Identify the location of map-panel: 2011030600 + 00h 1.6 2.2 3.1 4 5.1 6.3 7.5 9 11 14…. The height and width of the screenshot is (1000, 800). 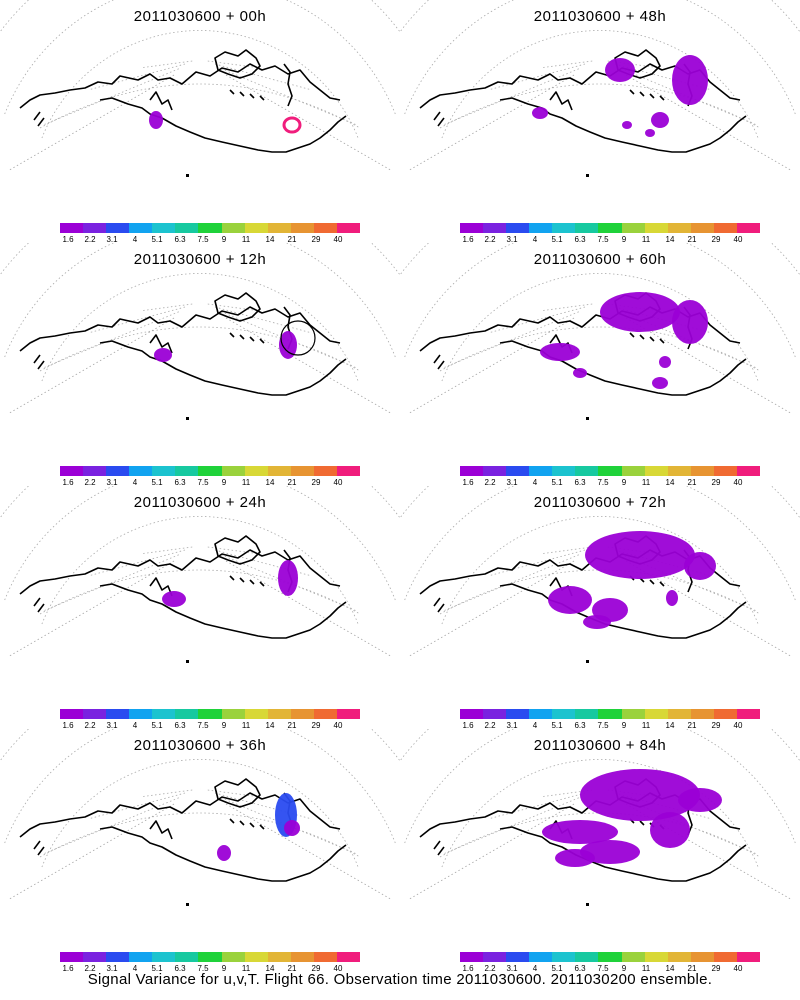
(200, 122).